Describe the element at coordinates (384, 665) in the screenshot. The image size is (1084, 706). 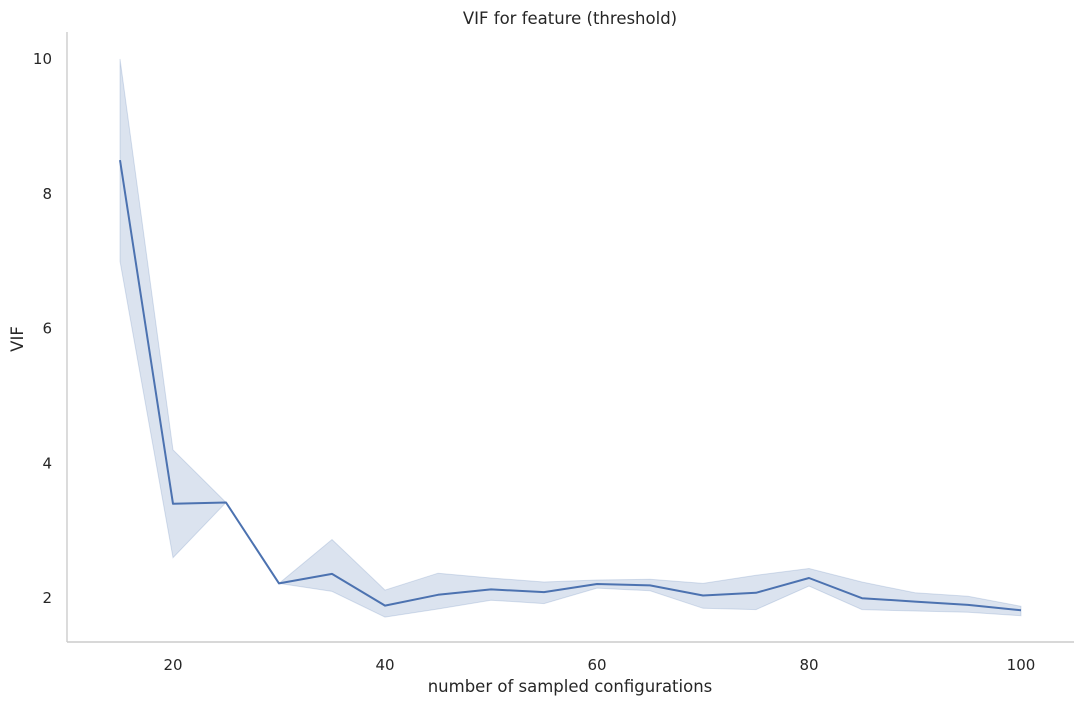
I see `x-tick-label: 40` at that location.